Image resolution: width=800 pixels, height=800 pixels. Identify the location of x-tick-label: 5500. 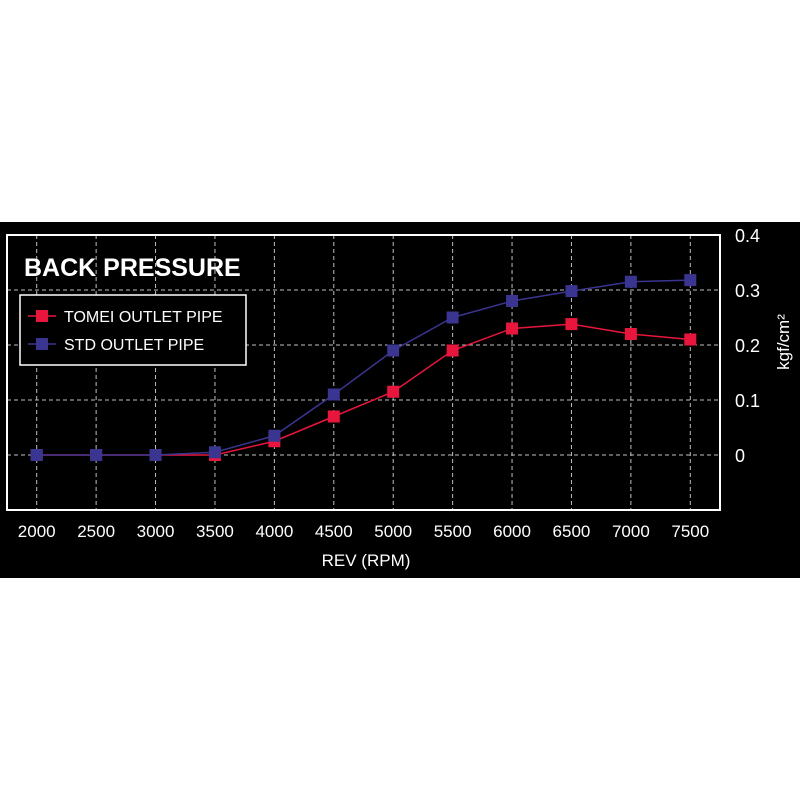
(453, 531).